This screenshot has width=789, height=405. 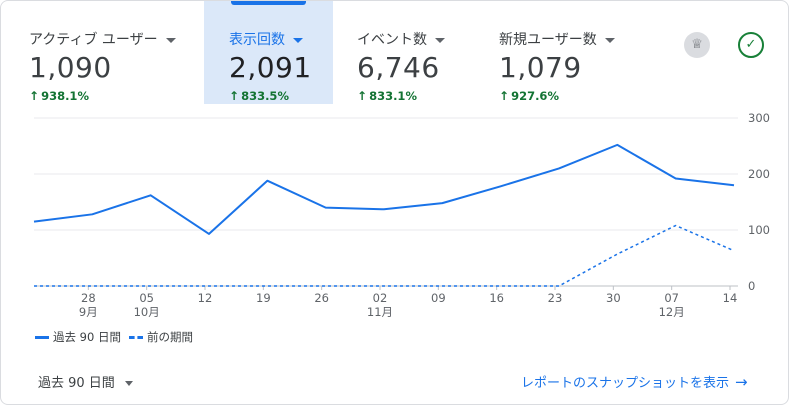 What do you see at coordinates (380, 298) in the screenshot?
I see `x-tick-label: 02` at bounding box center [380, 298].